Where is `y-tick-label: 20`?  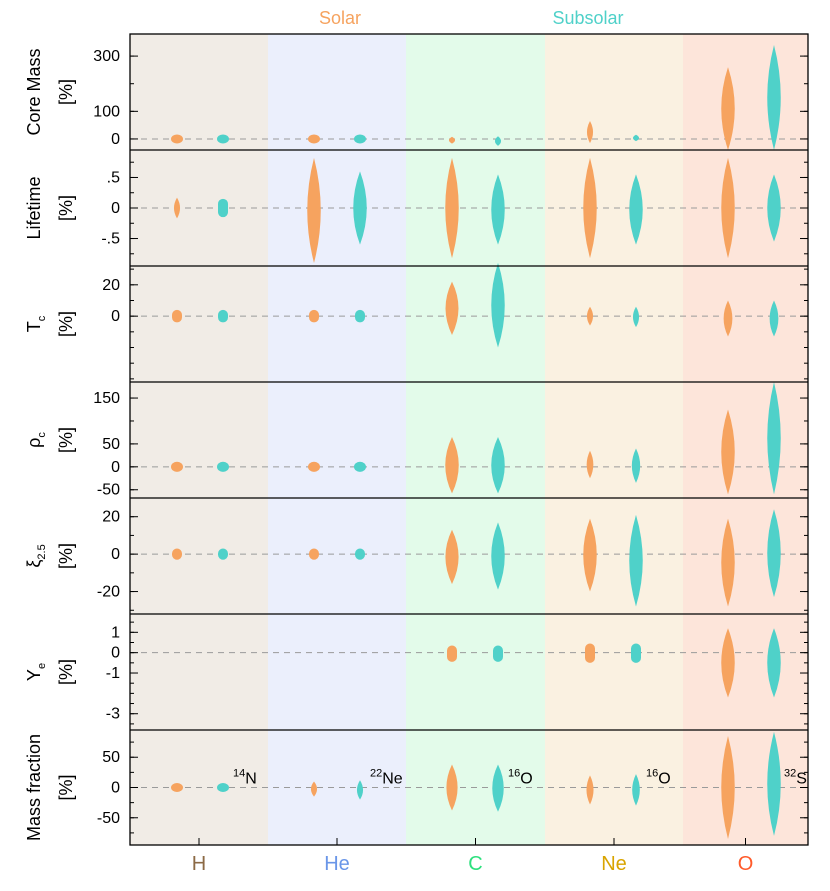 y-tick-label: 20 is located at coordinates (111, 285).